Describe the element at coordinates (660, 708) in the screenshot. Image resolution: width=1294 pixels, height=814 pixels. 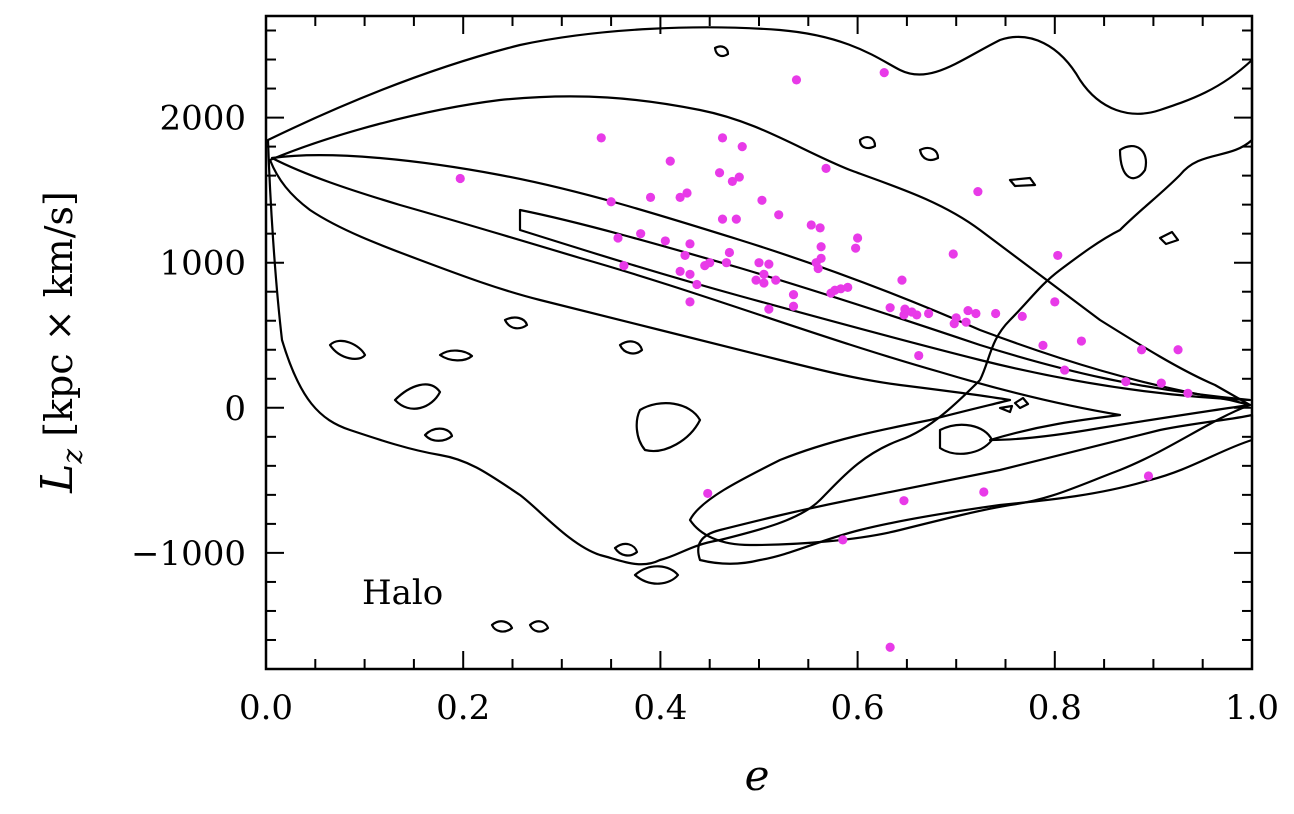
I see `x-tick-label: 0.4` at that location.